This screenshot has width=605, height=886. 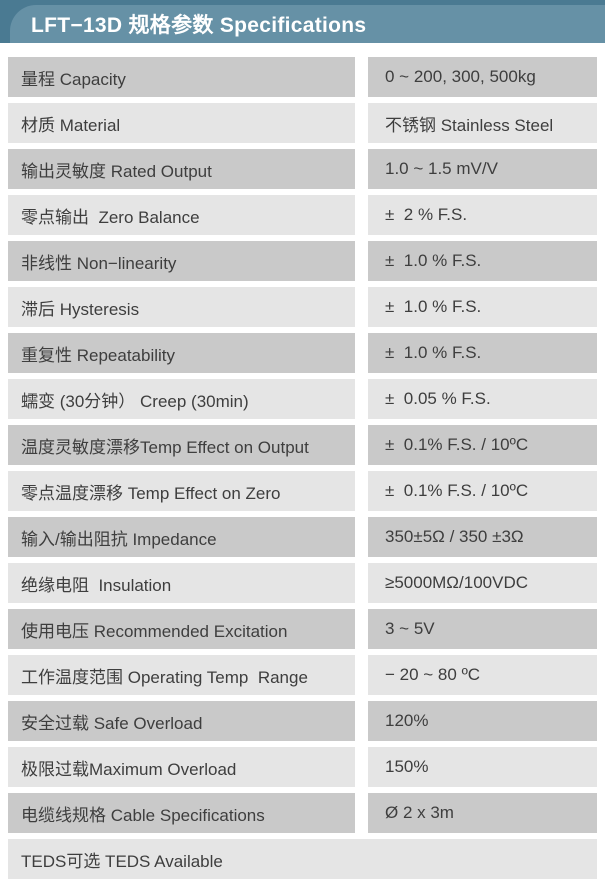 I want to click on spec-value: Ø 2 x 3m, so click(x=482, y=813).